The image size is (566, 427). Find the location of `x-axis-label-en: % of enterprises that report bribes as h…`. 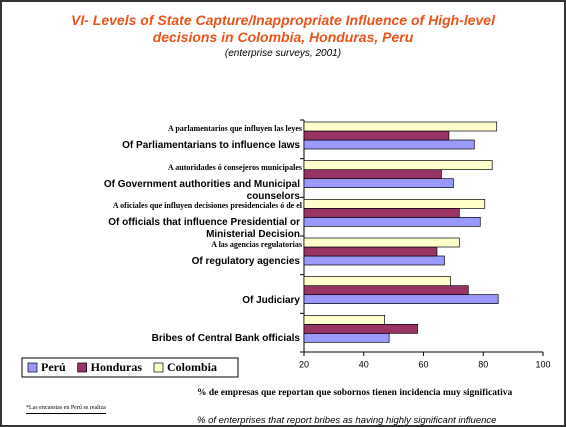

x-axis-label-en: % of enterprises that report bribes as h… is located at coordinates (347, 420).